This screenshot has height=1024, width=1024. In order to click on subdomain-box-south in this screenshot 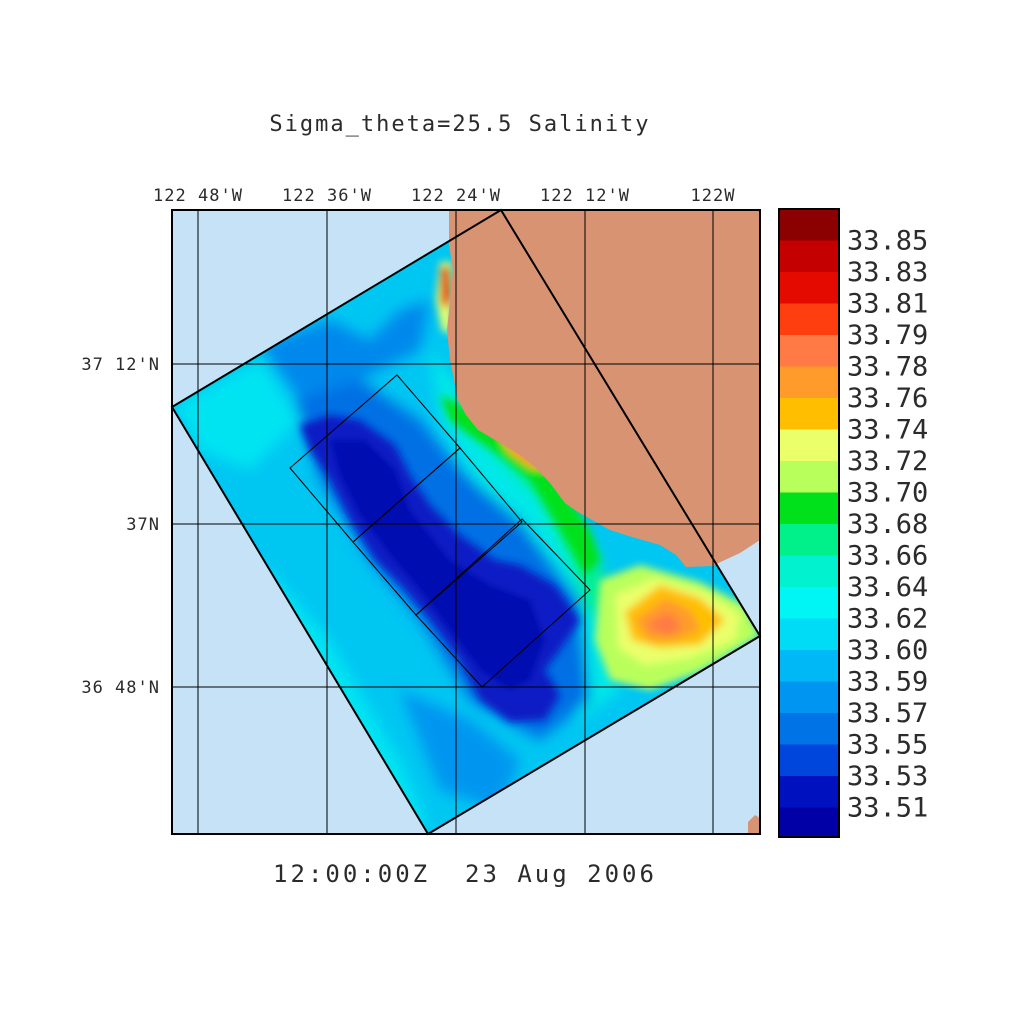, I will do `click(503, 603)`.